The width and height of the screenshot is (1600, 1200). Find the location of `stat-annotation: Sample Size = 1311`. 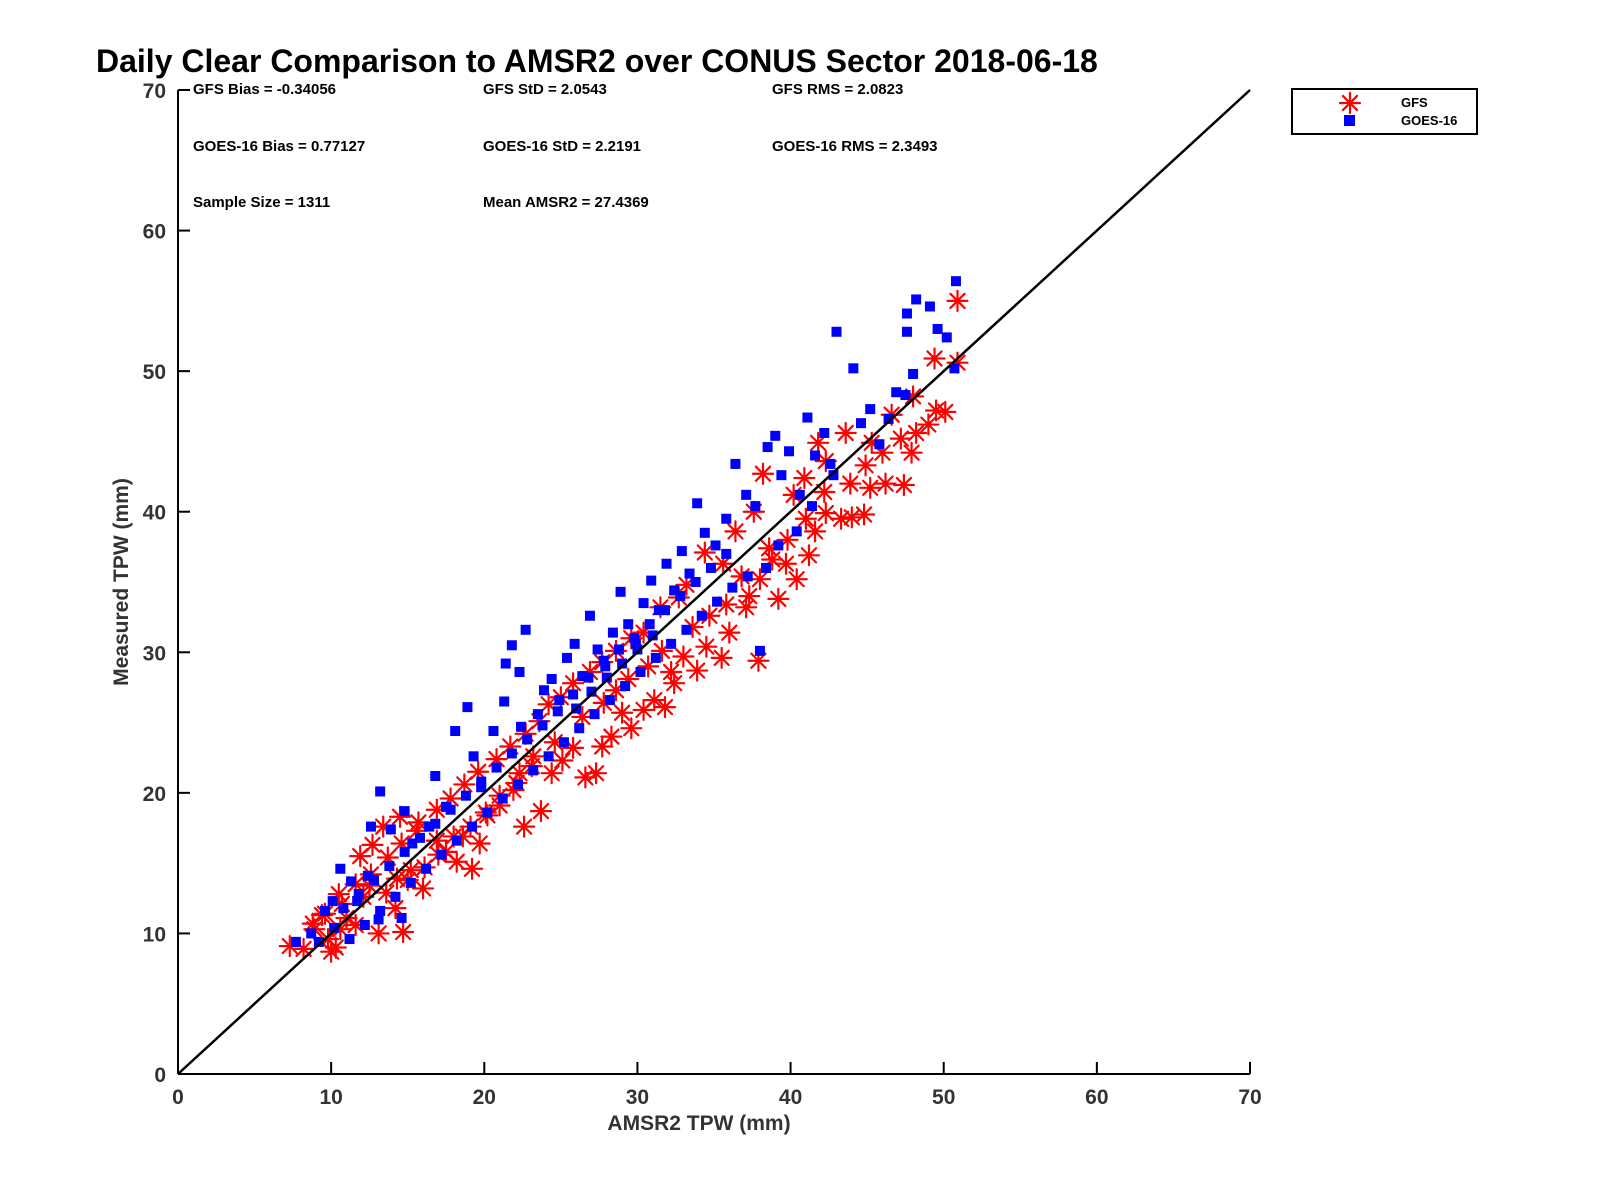

stat-annotation: Sample Size = 1311 is located at coordinates (261, 202).